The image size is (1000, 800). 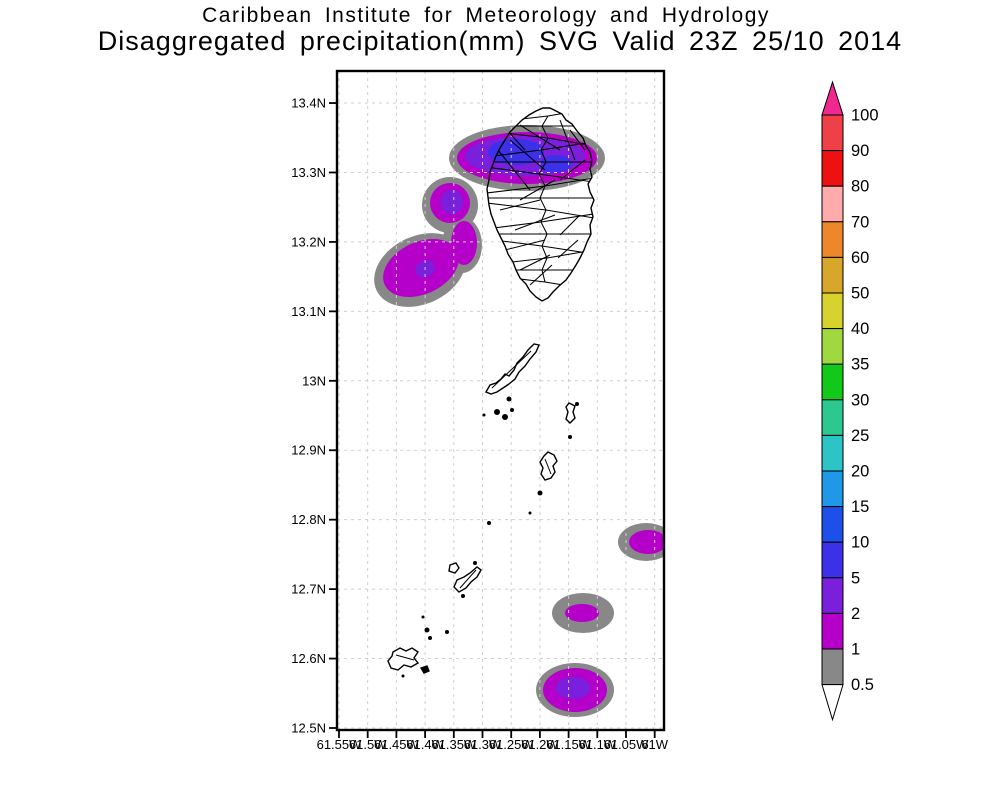 I want to click on lon-tick-label: 61.05W, so click(x=627, y=744).